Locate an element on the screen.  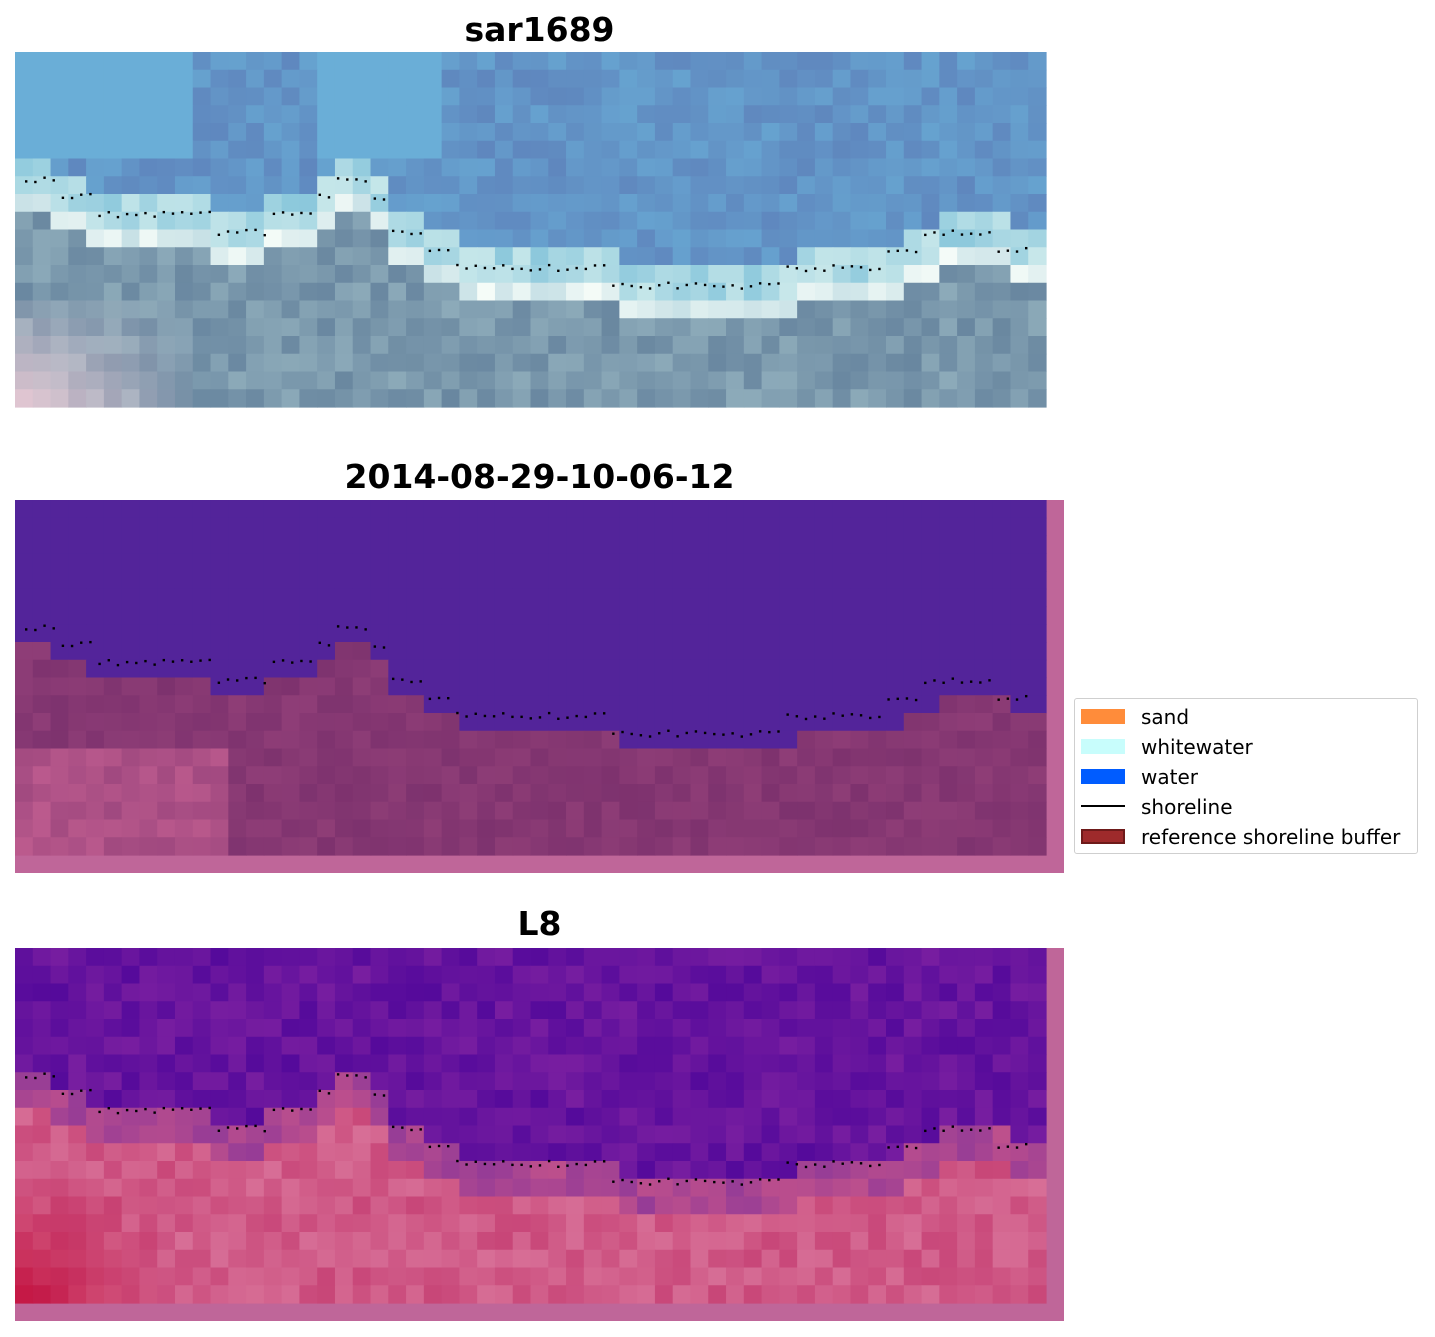
legend-item-whitewater: whitewater is located at coordinates (1246, 746).